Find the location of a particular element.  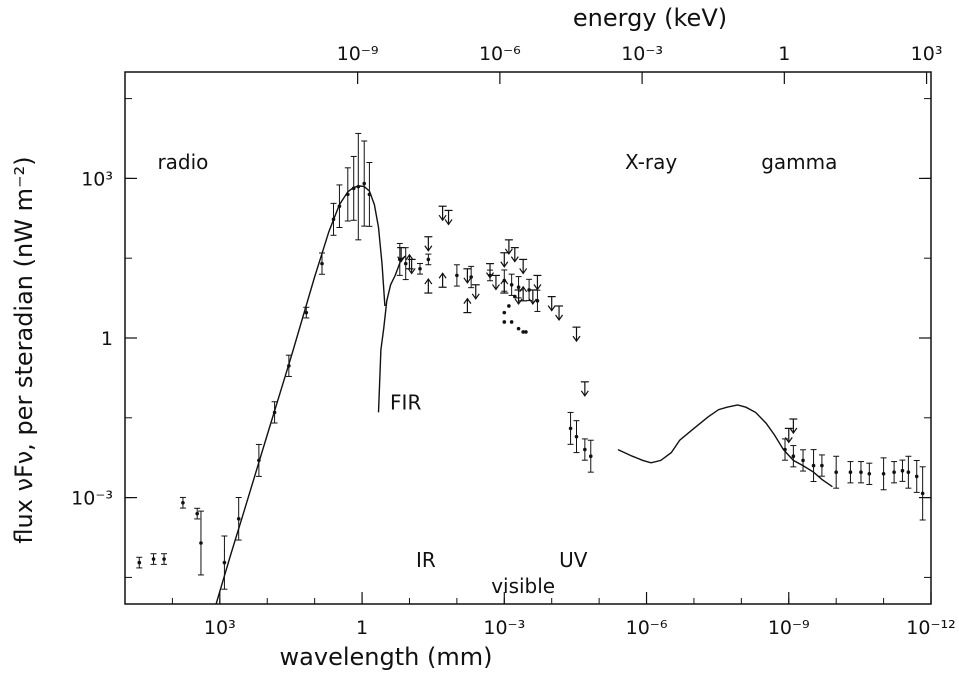

band-label-gamma: gamma is located at coordinates (799, 162).